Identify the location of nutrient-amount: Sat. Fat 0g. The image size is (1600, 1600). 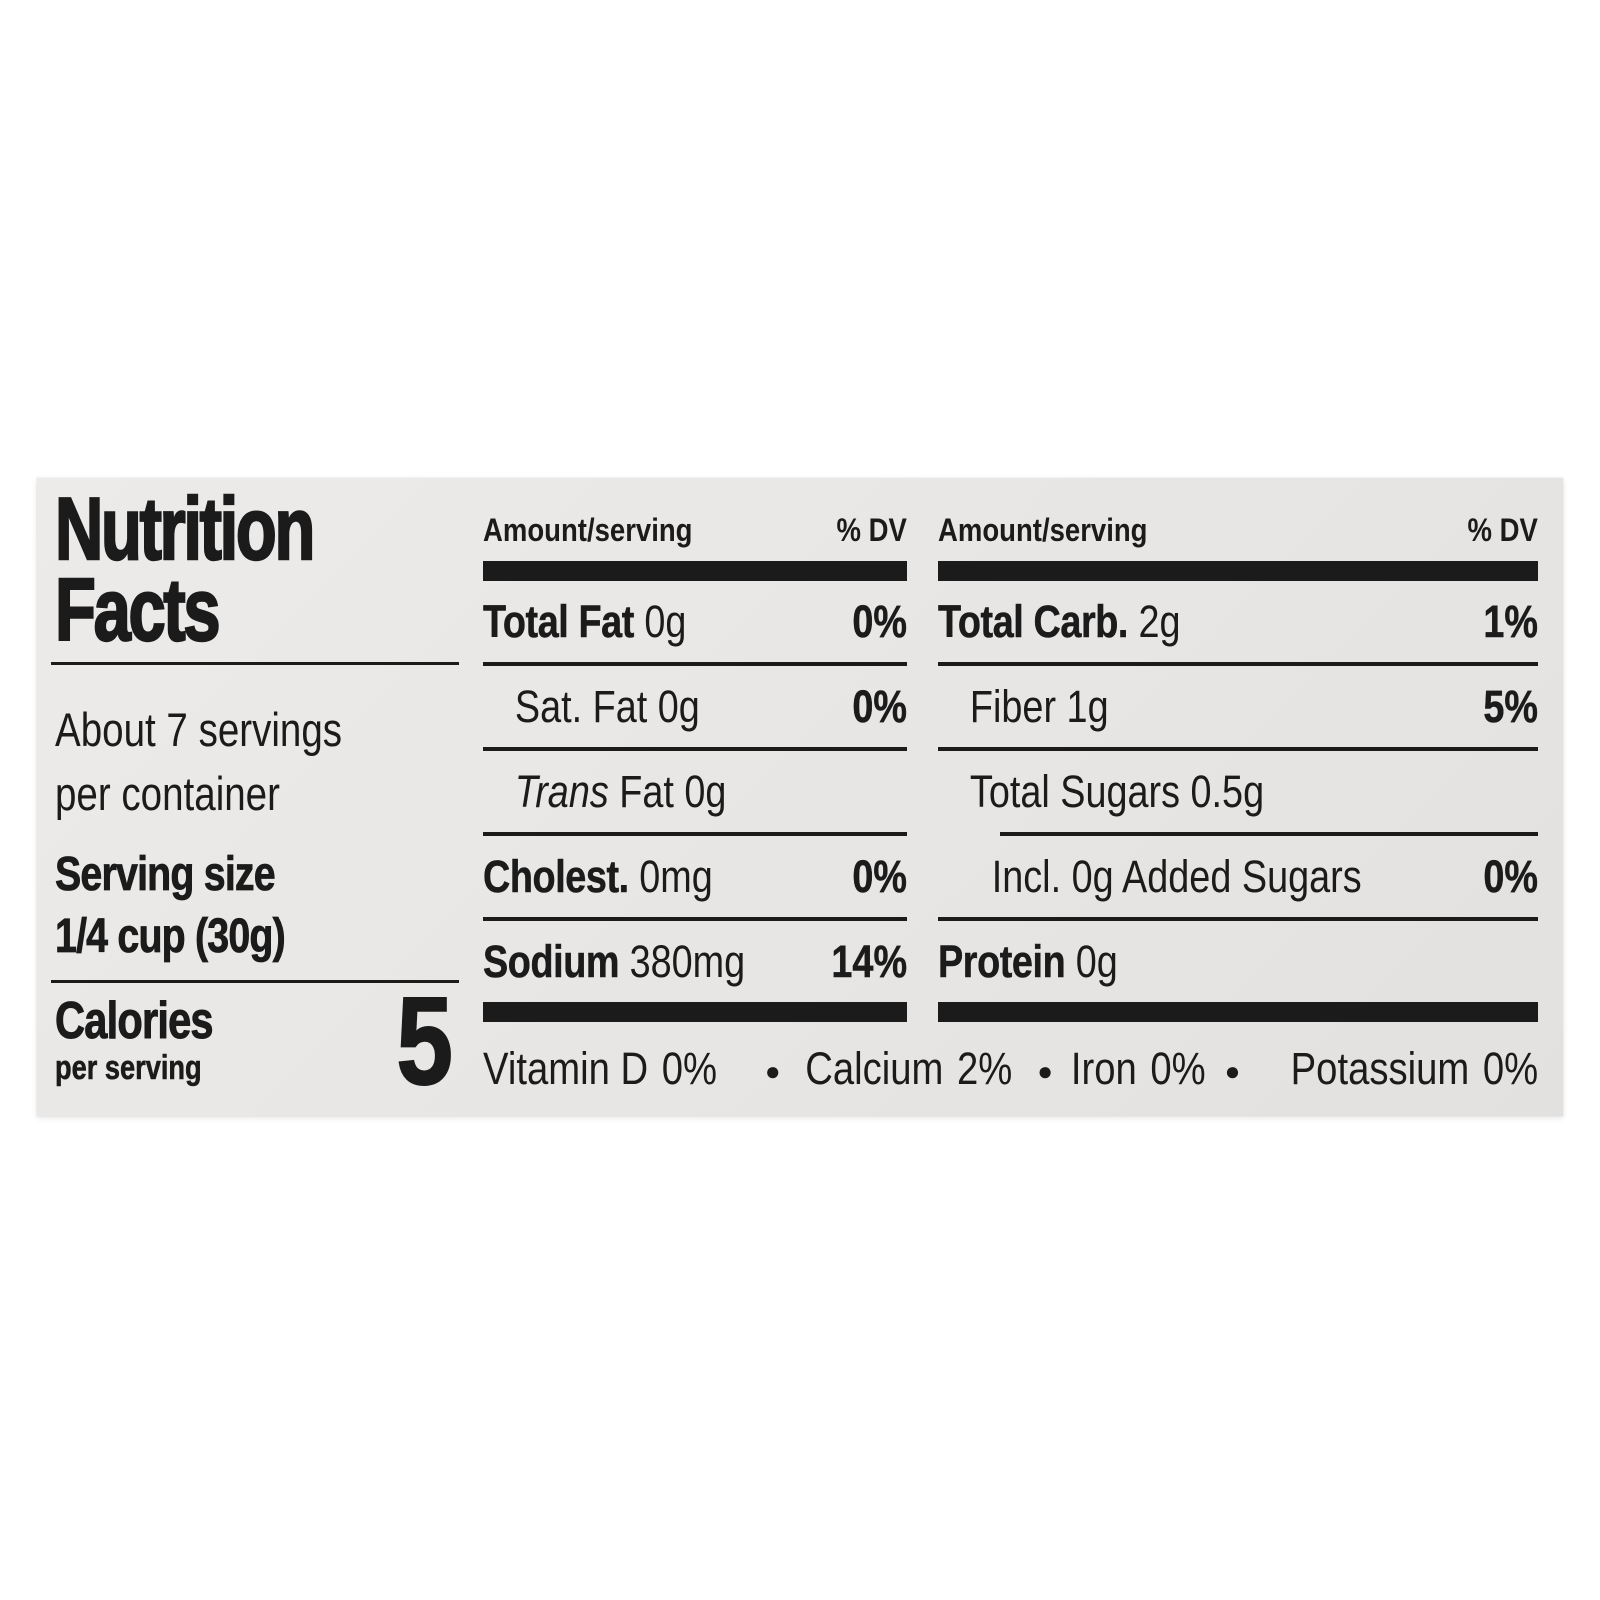
(607, 706).